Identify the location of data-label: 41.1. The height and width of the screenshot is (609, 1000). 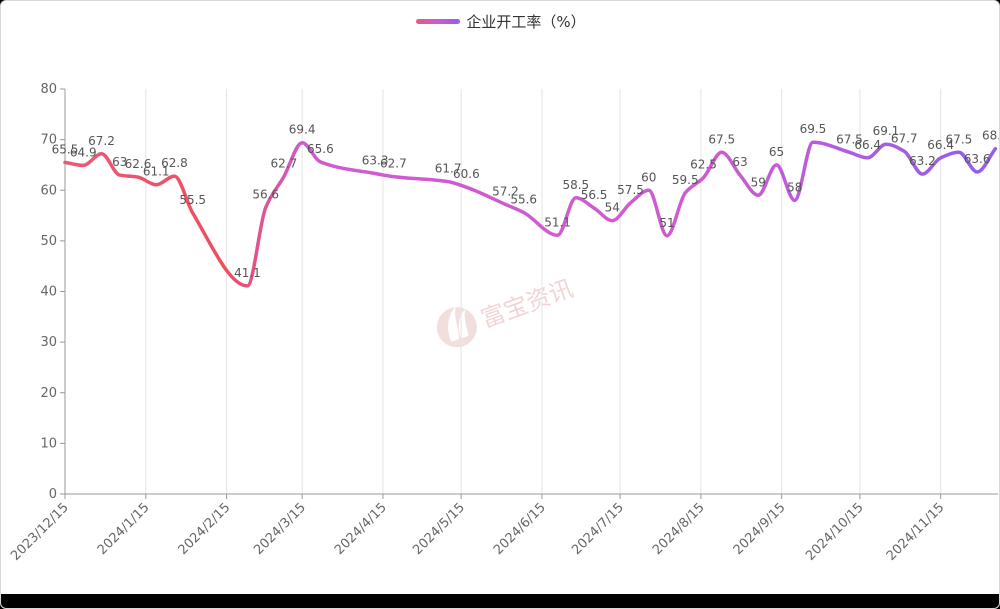
(247, 273).